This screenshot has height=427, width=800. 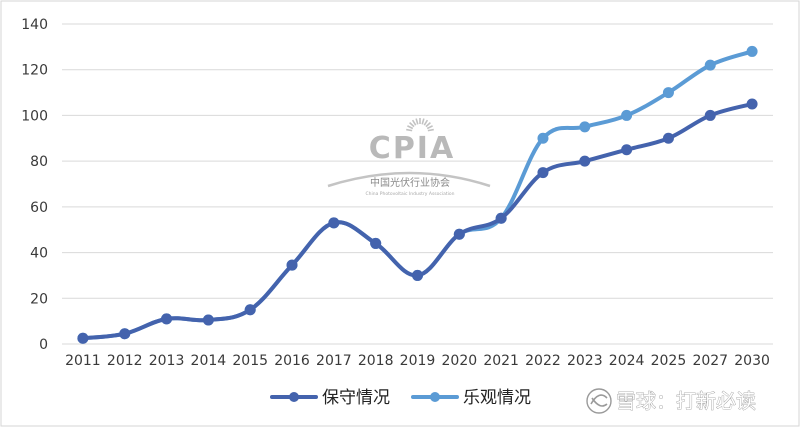 What do you see at coordinates (250, 361) in the screenshot?
I see `x-tick-label: 2015` at bounding box center [250, 361].